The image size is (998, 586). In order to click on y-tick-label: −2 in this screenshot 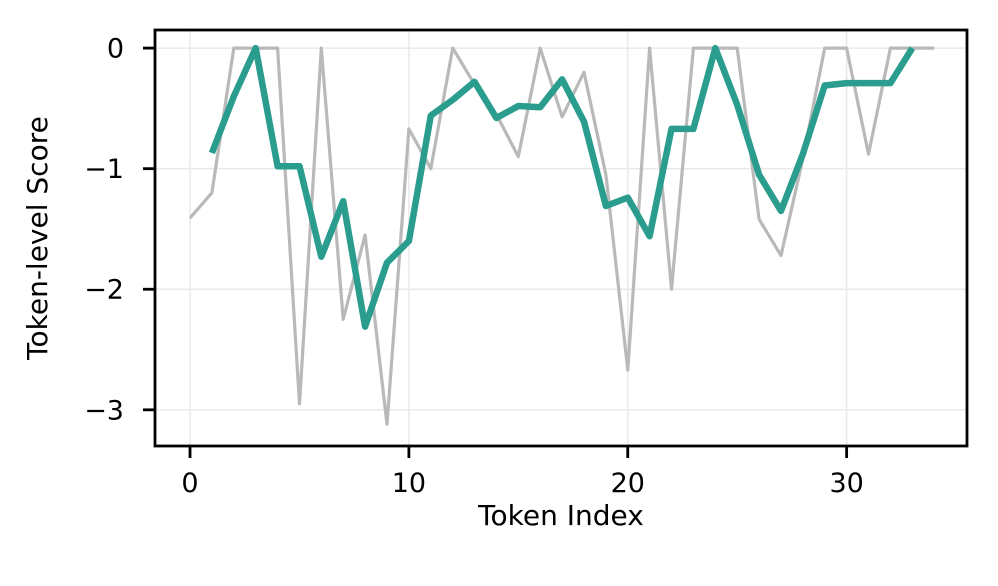, I will do `click(104, 290)`.